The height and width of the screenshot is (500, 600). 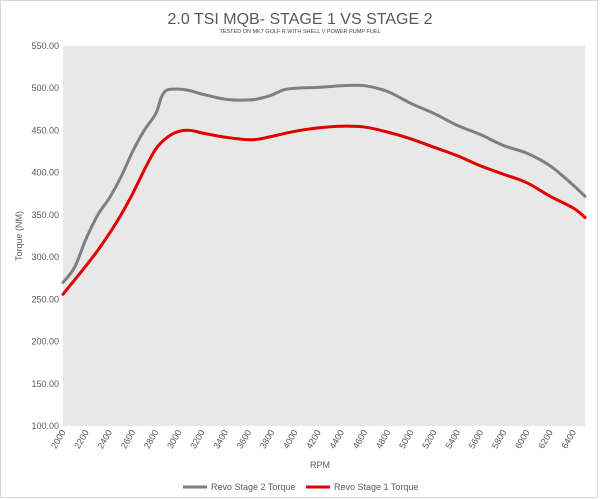 What do you see at coordinates (522, 439) in the screenshot?
I see `x-tick-label: 6000` at bounding box center [522, 439].